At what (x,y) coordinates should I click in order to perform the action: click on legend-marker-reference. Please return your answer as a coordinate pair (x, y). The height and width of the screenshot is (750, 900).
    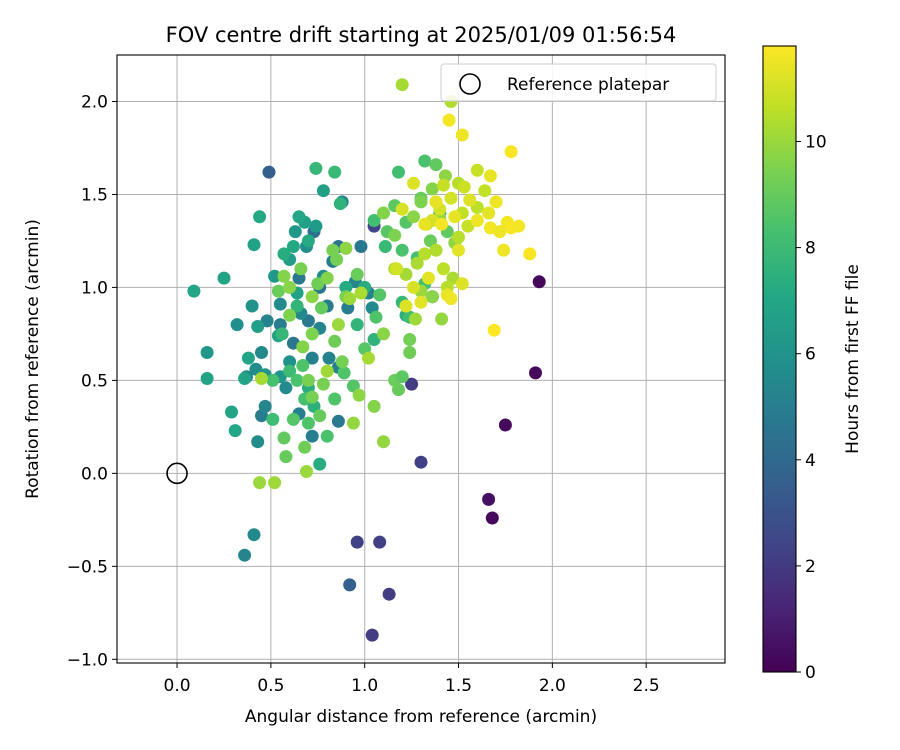
    Looking at the image, I should click on (470, 84).